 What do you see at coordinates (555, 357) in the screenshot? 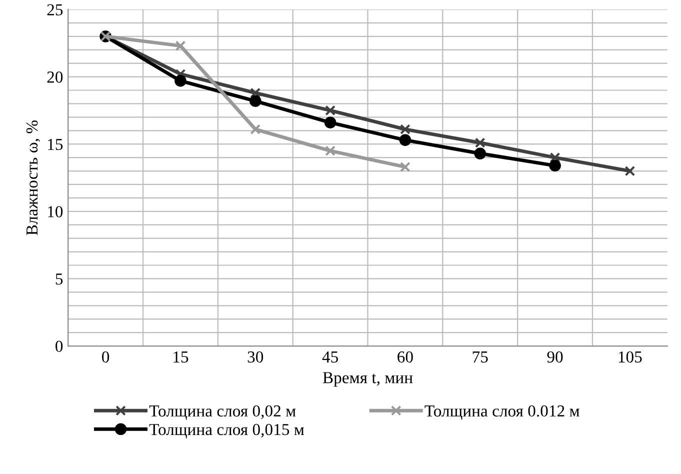
I see `x-tick-label: 90` at bounding box center [555, 357].